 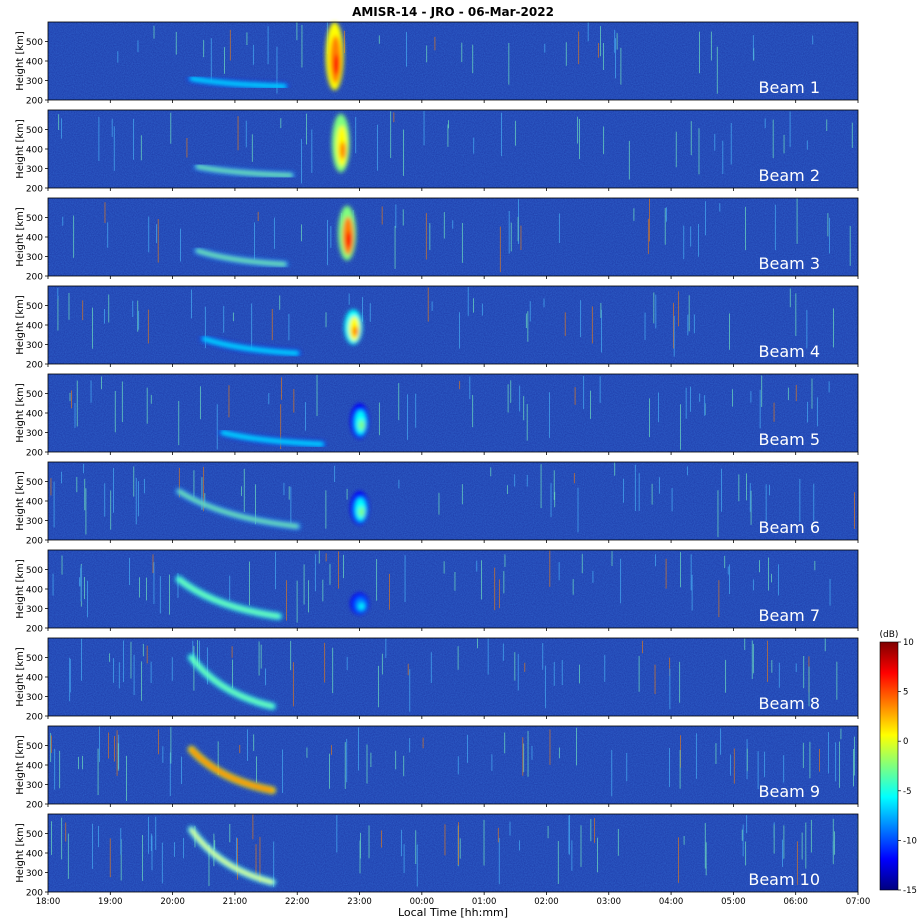 What do you see at coordinates (789, 527) in the screenshot?
I see `beam-label: Beam 6` at bounding box center [789, 527].